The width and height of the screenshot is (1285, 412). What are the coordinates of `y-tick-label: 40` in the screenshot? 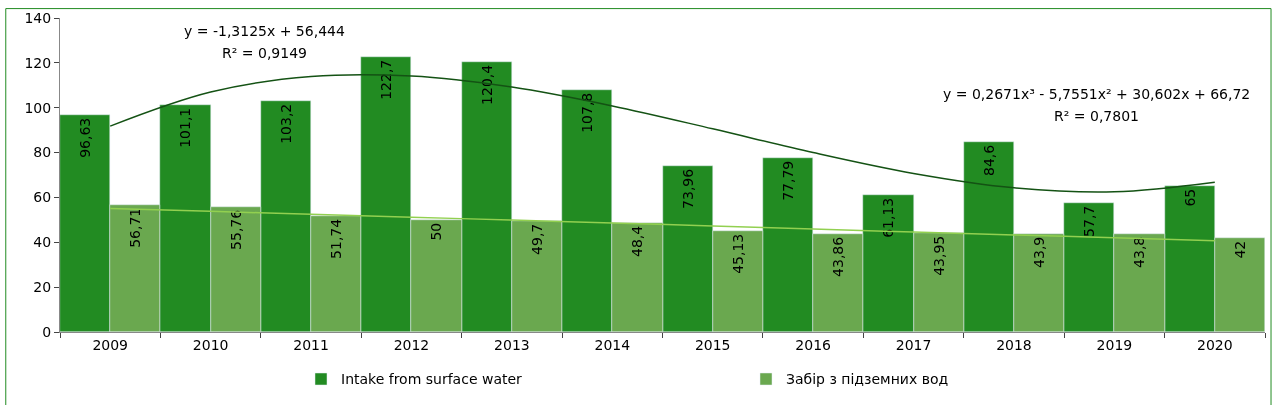 It's located at (42, 242).